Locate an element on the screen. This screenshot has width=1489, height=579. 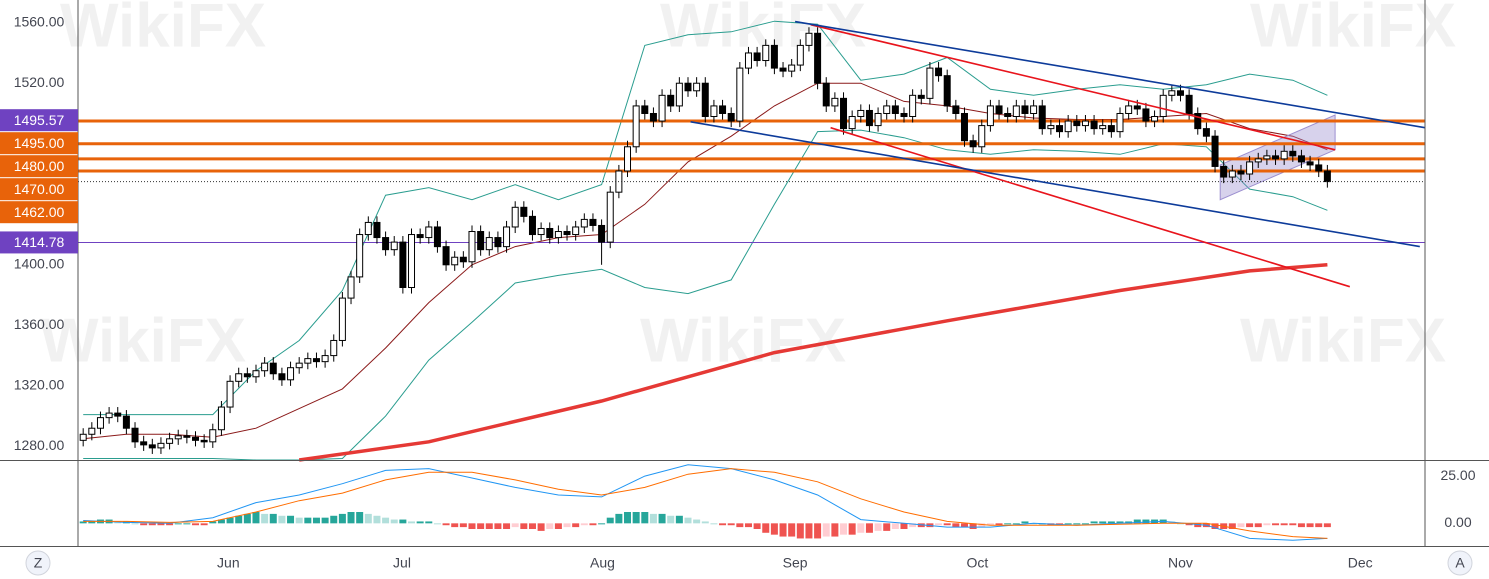
auto-scale-button-label: A is located at coordinates (1460, 563).